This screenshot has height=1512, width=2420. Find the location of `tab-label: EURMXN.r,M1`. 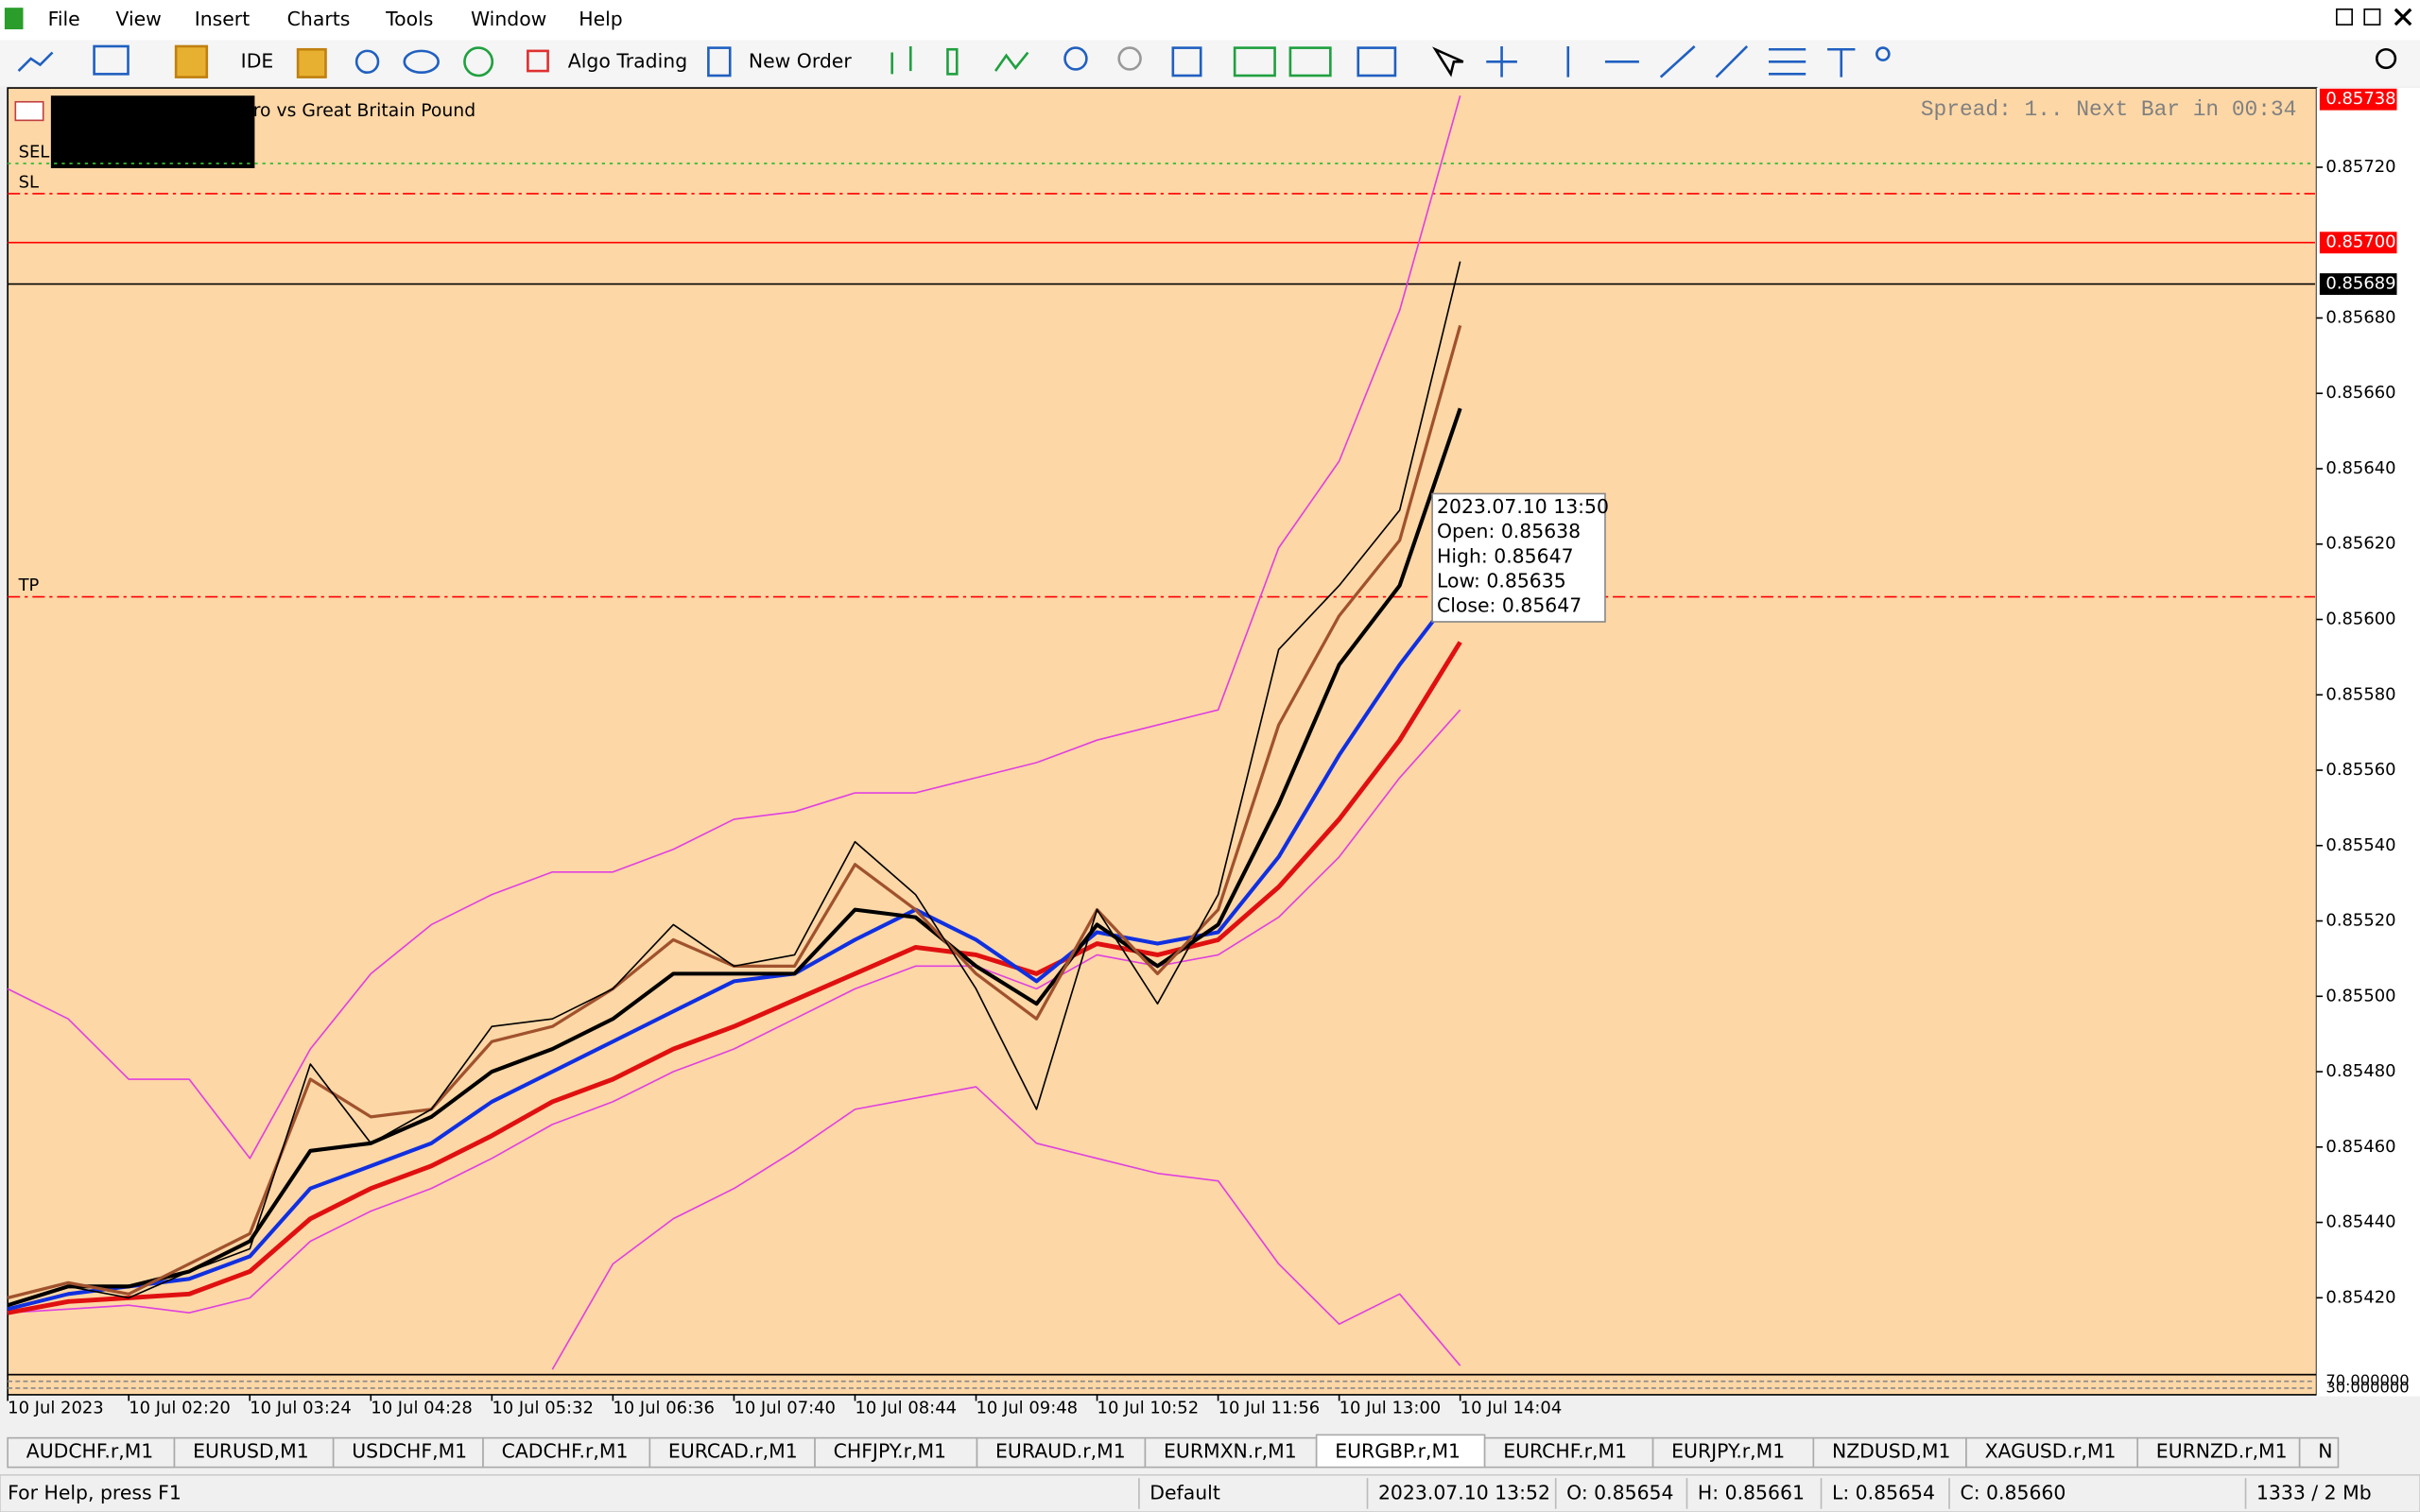

tab-label: EURMXN.r,M1 is located at coordinates (1231, 1450).